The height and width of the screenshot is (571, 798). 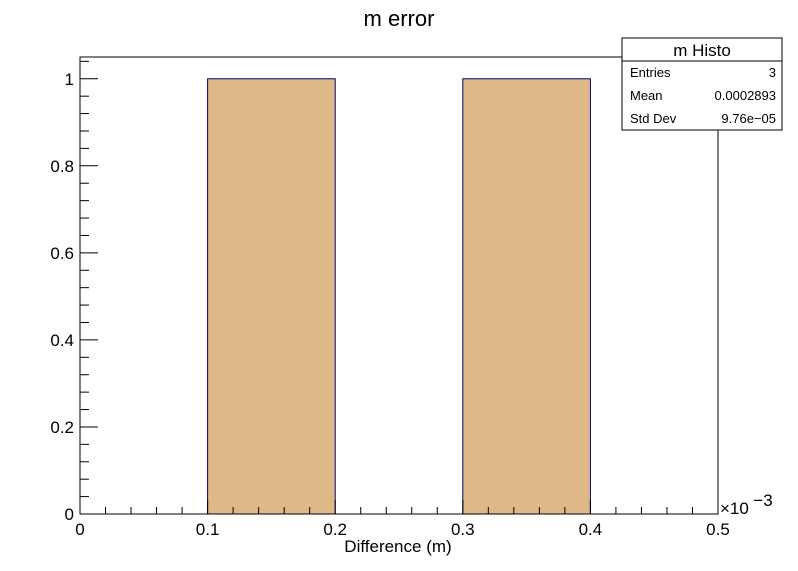 What do you see at coordinates (745, 95) in the screenshot?
I see `stats-mean-value: 0.0002893` at bounding box center [745, 95].